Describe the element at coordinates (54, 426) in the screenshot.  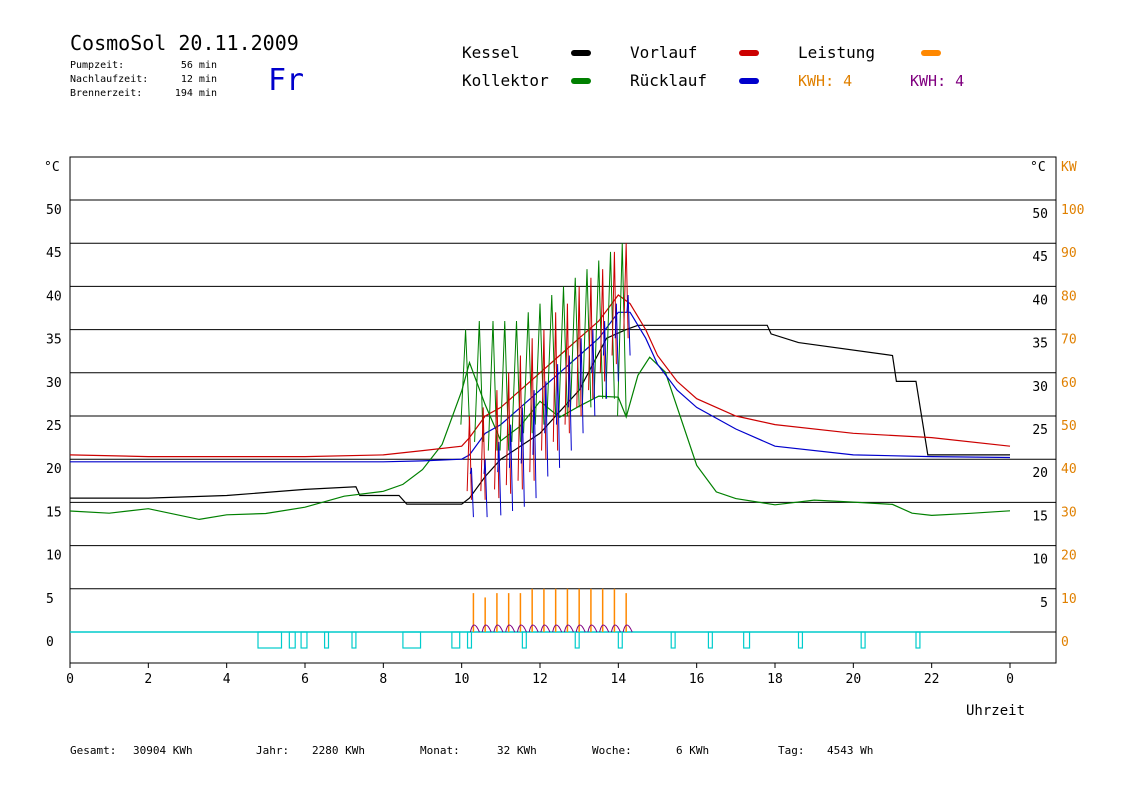
I see `y-tick-left-25: 25` at that location.